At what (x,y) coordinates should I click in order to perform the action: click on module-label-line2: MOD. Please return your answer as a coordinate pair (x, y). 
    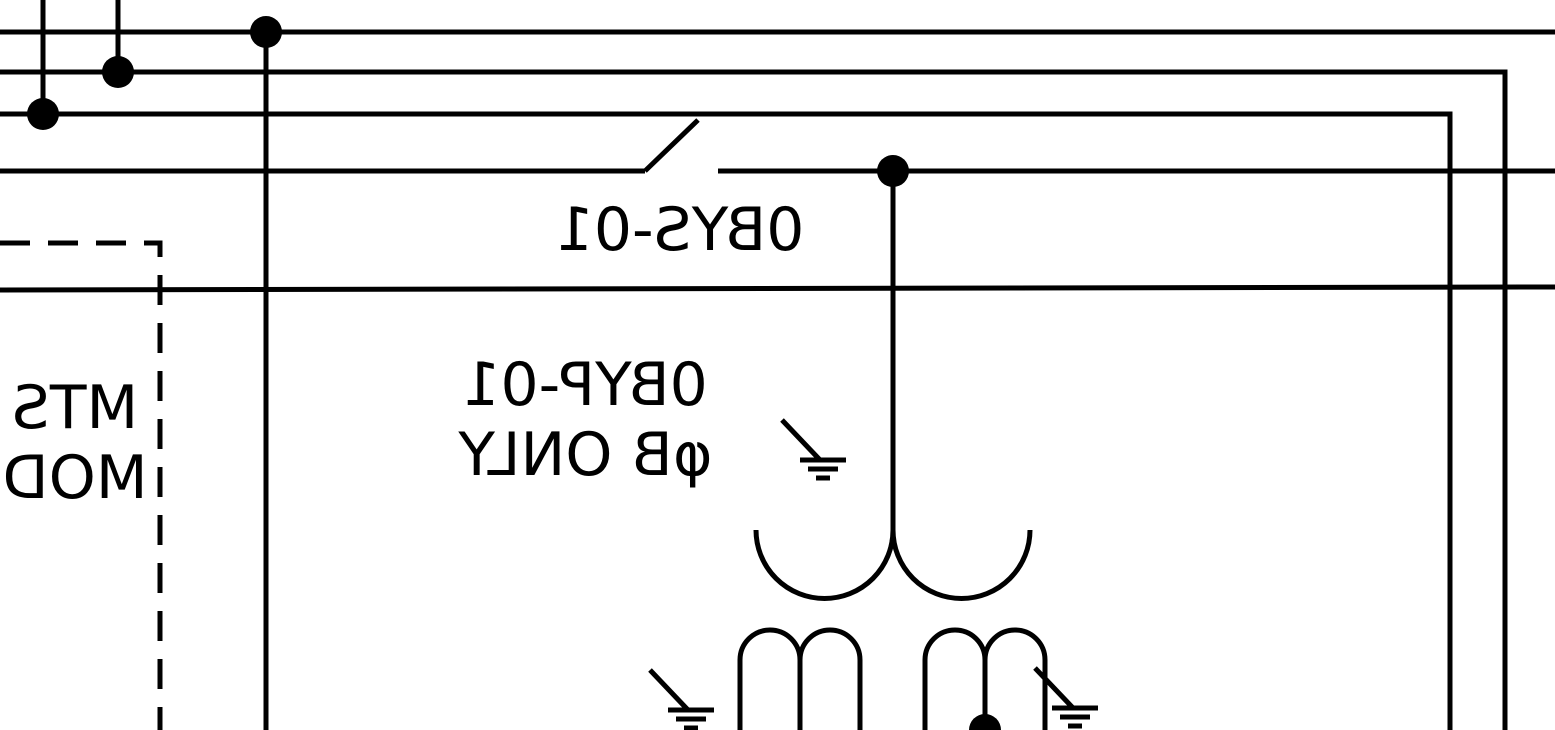
    Looking at the image, I should click on (74, 478).